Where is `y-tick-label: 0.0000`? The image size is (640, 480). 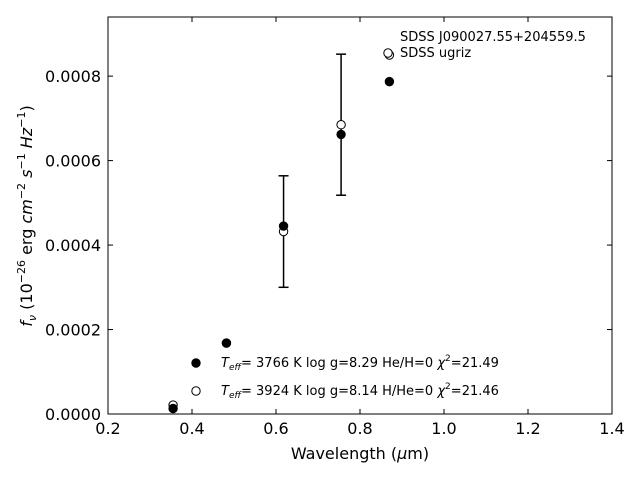 y-tick-label: 0.0000 is located at coordinates (73, 414).